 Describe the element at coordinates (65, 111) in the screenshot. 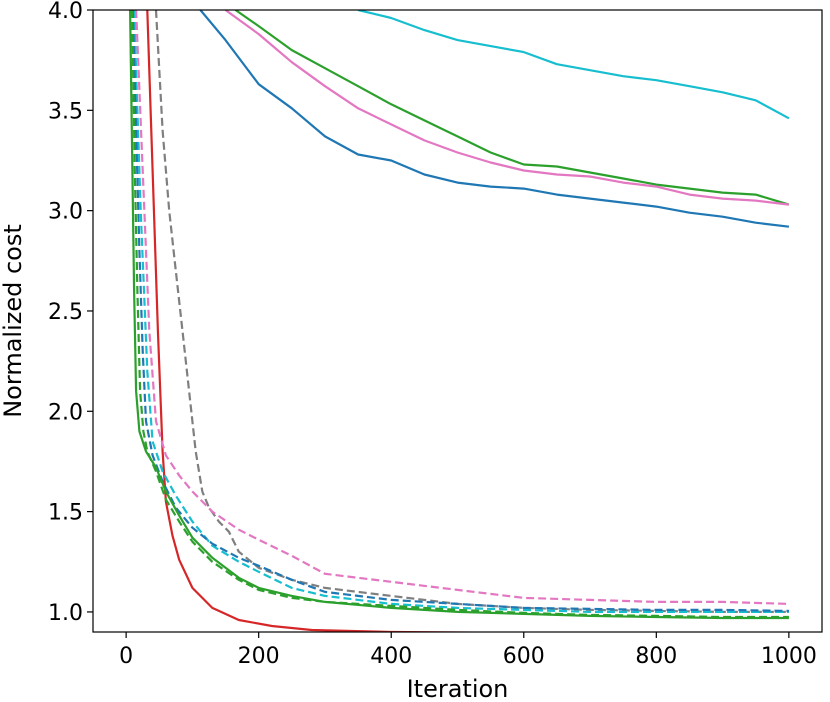

I see `y-tick-label: 3.5` at that location.